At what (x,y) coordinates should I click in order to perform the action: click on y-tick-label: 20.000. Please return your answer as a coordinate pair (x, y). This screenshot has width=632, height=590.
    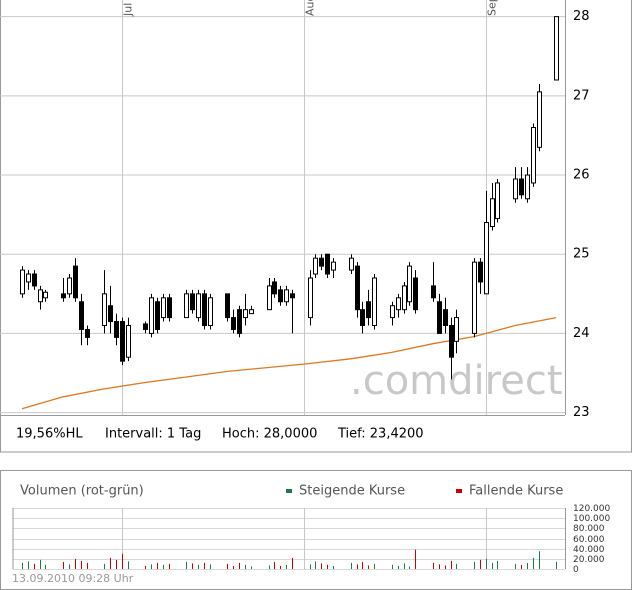
    Looking at the image, I should click on (589, 560).